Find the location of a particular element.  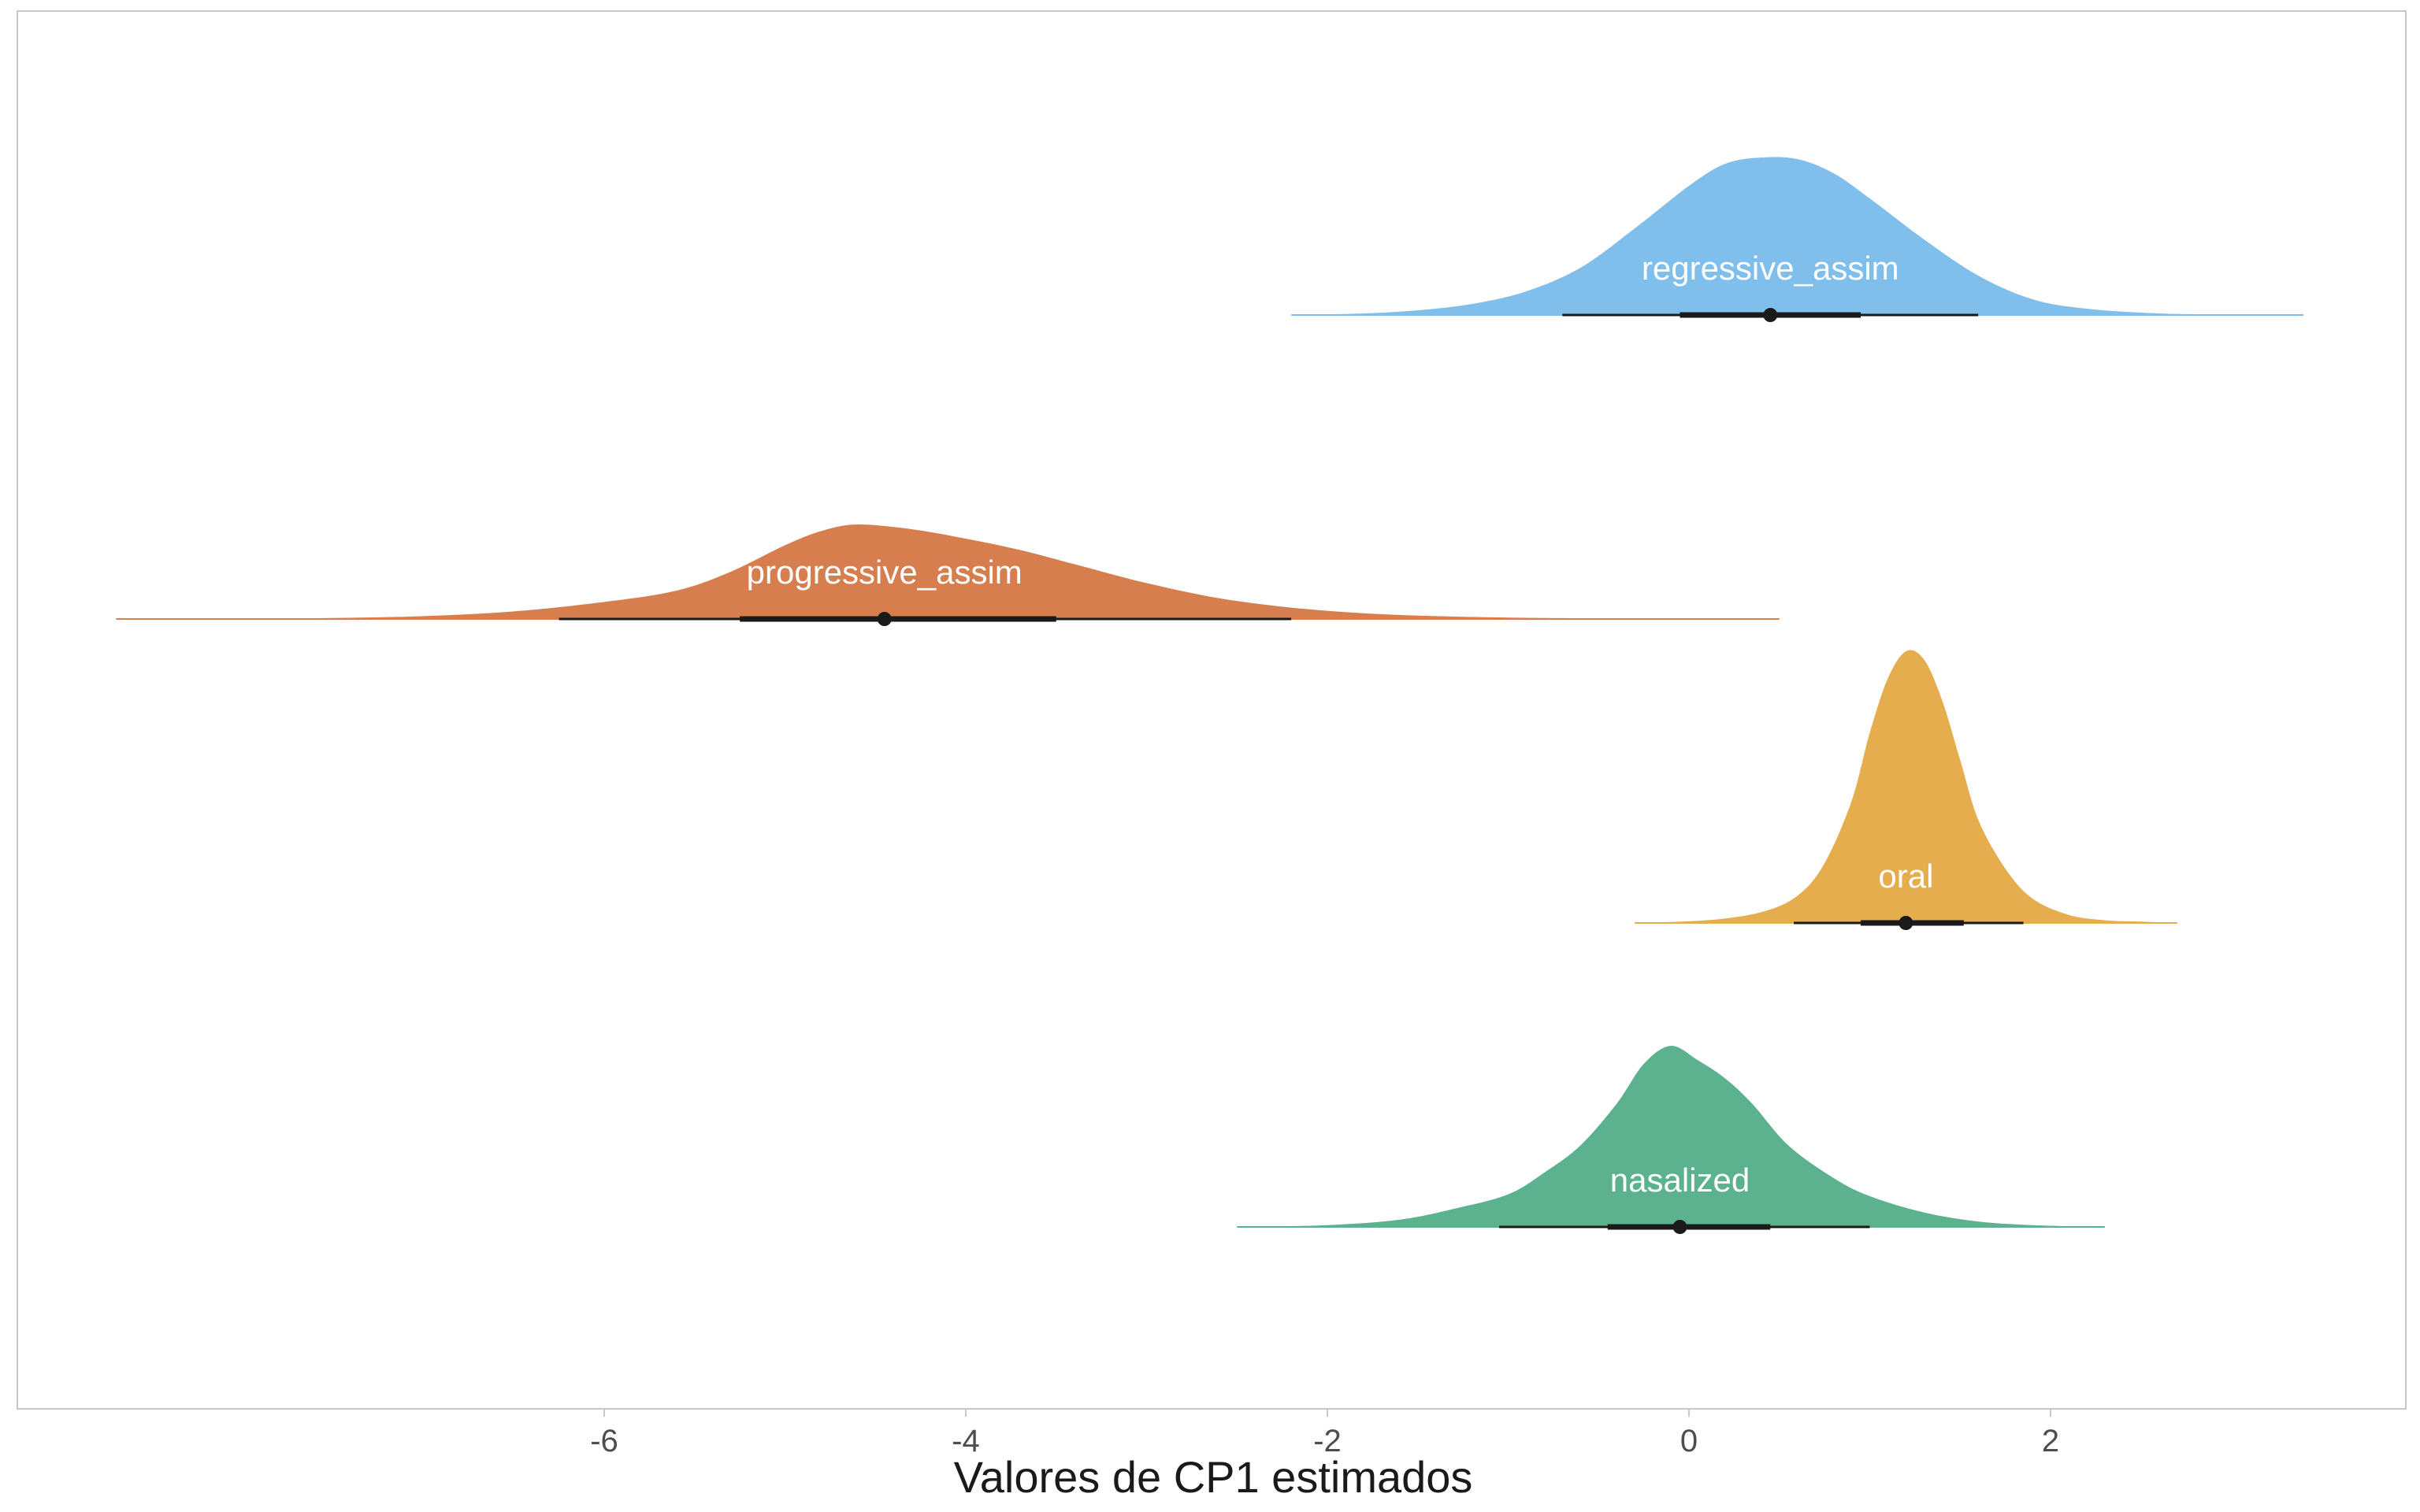

x-tick-label: -6 is located at coordinates (604, 1441).